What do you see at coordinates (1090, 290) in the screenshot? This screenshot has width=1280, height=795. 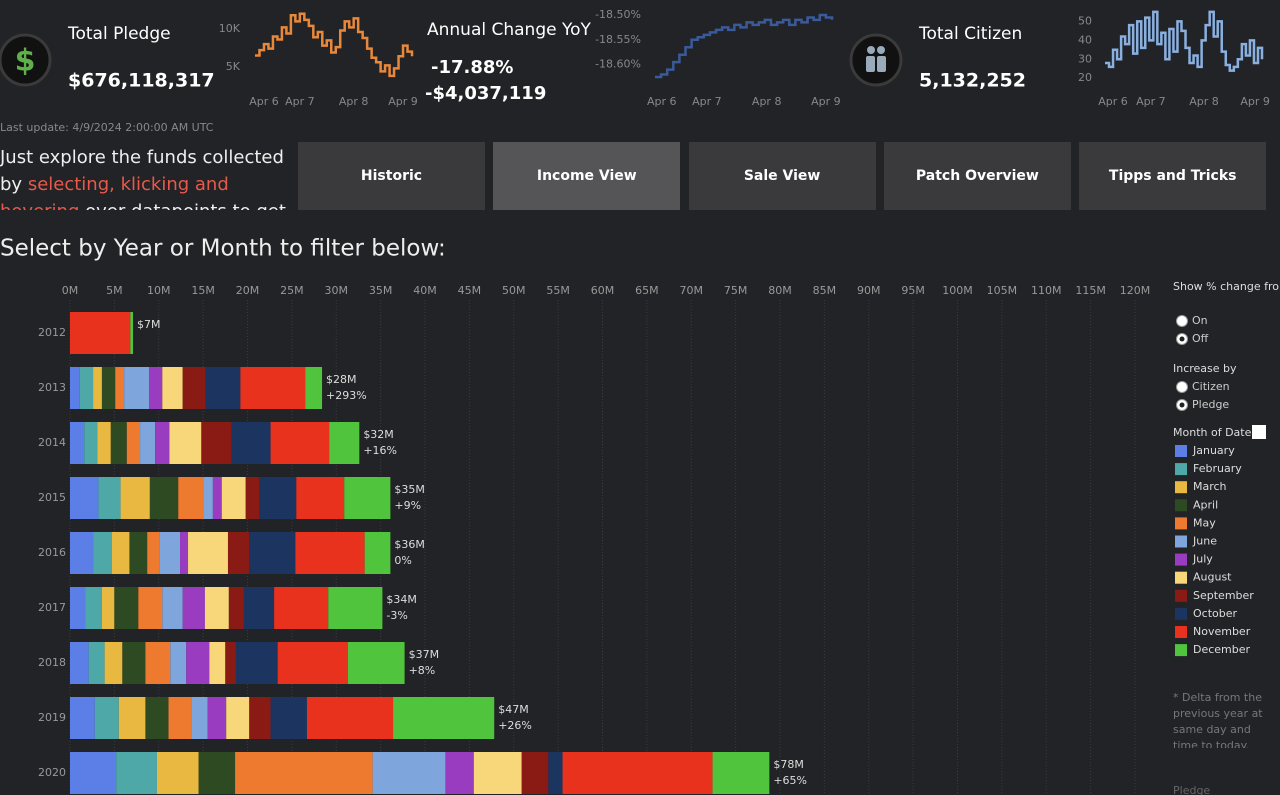 I see `x-tick-label: 115M` at bounding box center [1090, 290].